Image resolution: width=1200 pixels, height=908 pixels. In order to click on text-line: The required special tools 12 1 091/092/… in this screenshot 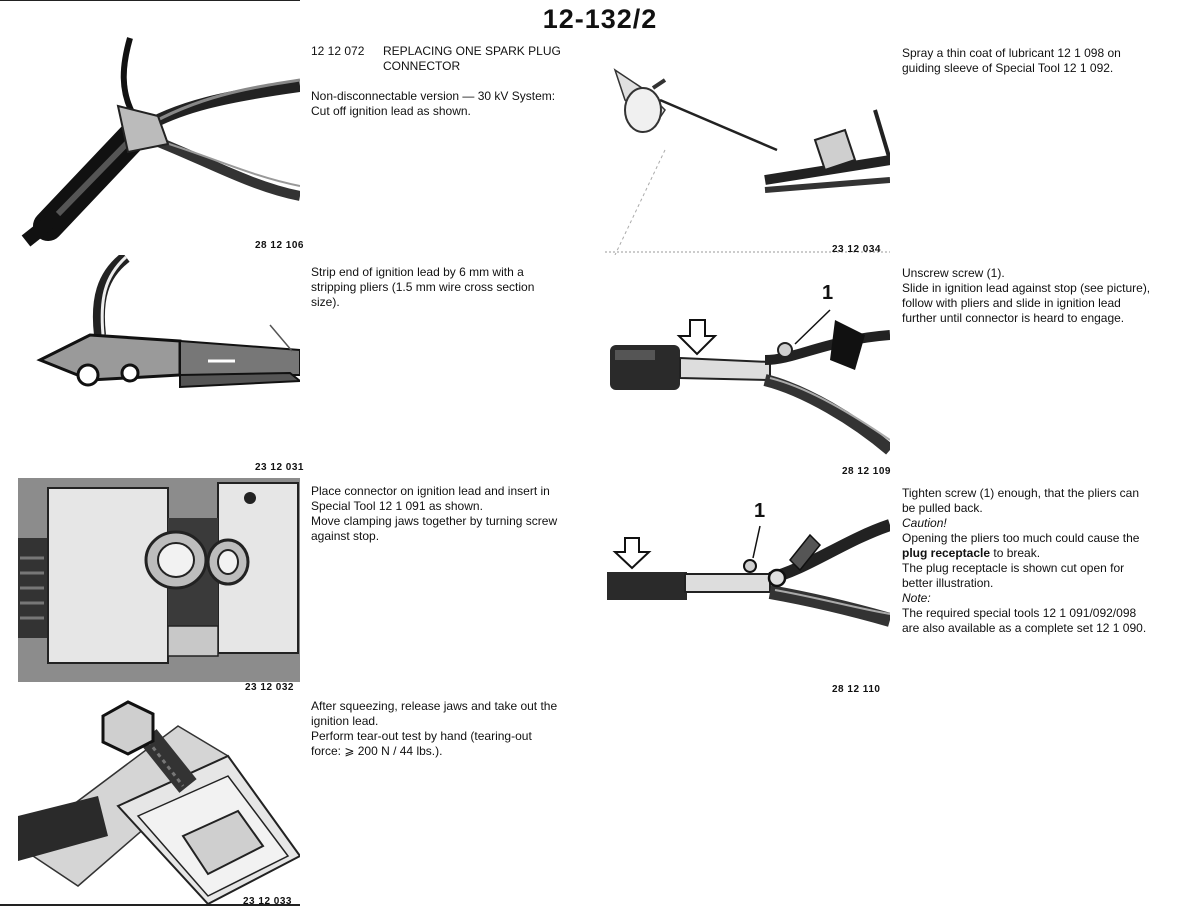, I will do `click(1019, 613)`.